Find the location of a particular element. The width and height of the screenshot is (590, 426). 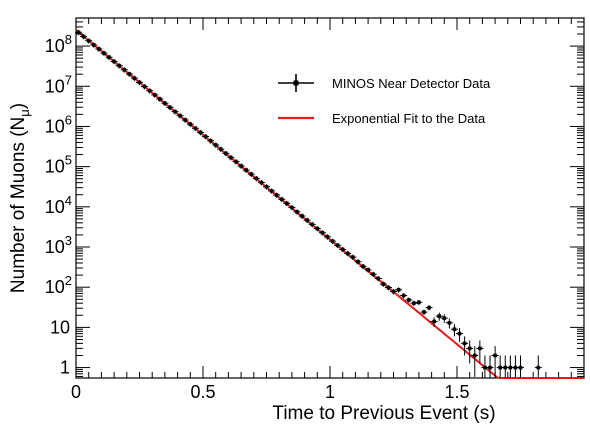

y-tick-label: 10⁶ is located at coordinates (58, 124).